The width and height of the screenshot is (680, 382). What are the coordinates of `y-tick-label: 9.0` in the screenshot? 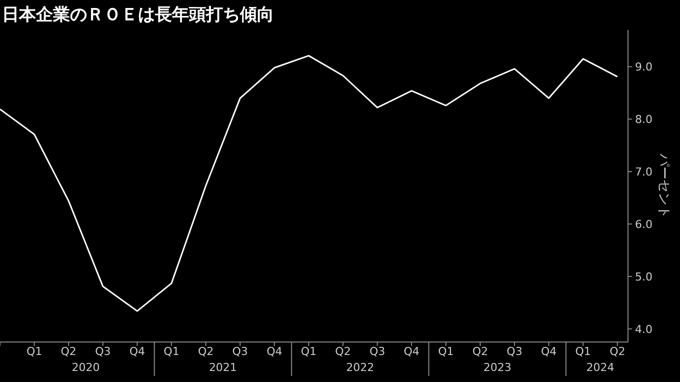 It's located at (643, 67).